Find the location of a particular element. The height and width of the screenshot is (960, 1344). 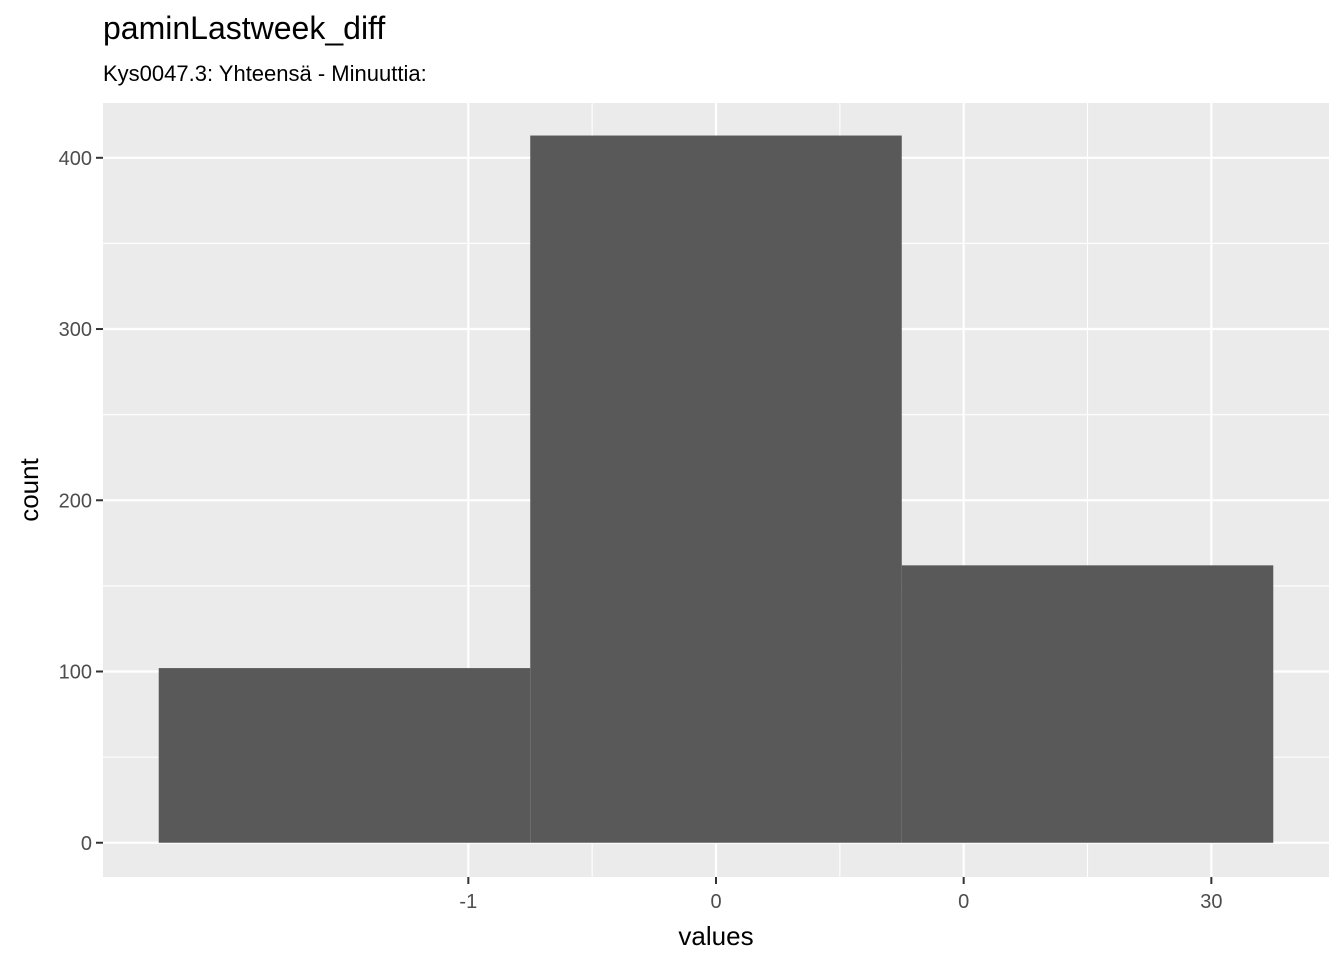

y-tick-label: 300 is located at coordinates (75, 330).